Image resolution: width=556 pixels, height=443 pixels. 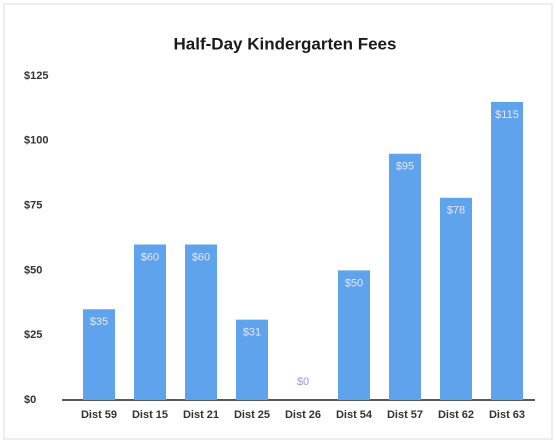 I want to click on y-tick-label: $125, so click(x=36, y=76).